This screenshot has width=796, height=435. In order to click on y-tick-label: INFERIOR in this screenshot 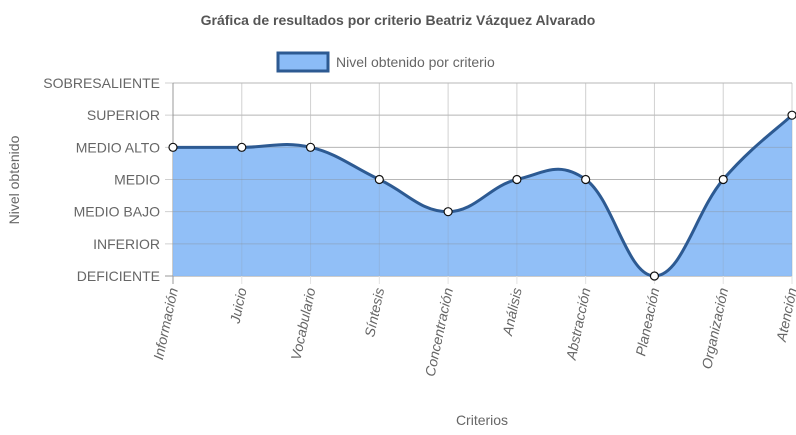, I will do `click(126, 244)`.